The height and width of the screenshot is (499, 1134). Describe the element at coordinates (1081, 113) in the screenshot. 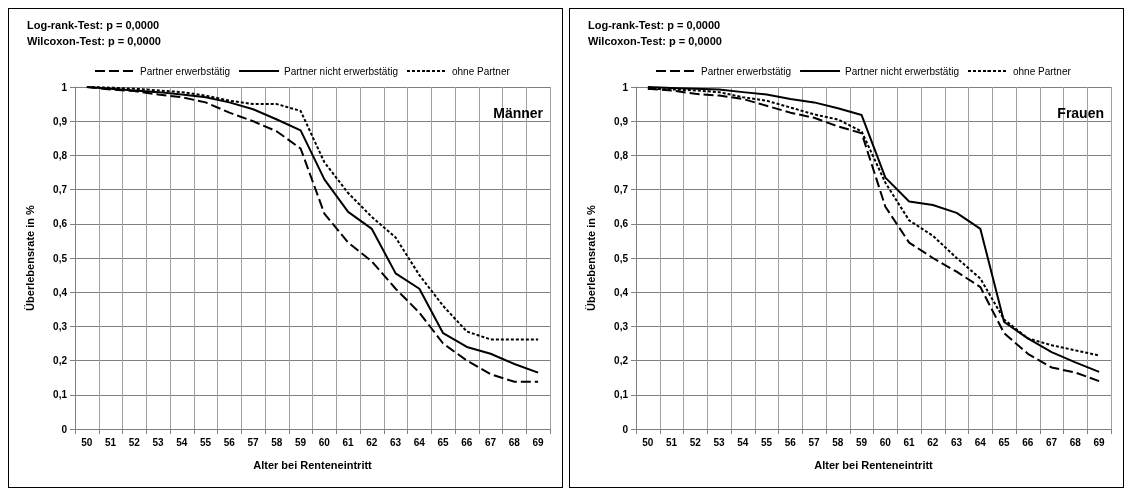

I see `text: Frauen` at that location.